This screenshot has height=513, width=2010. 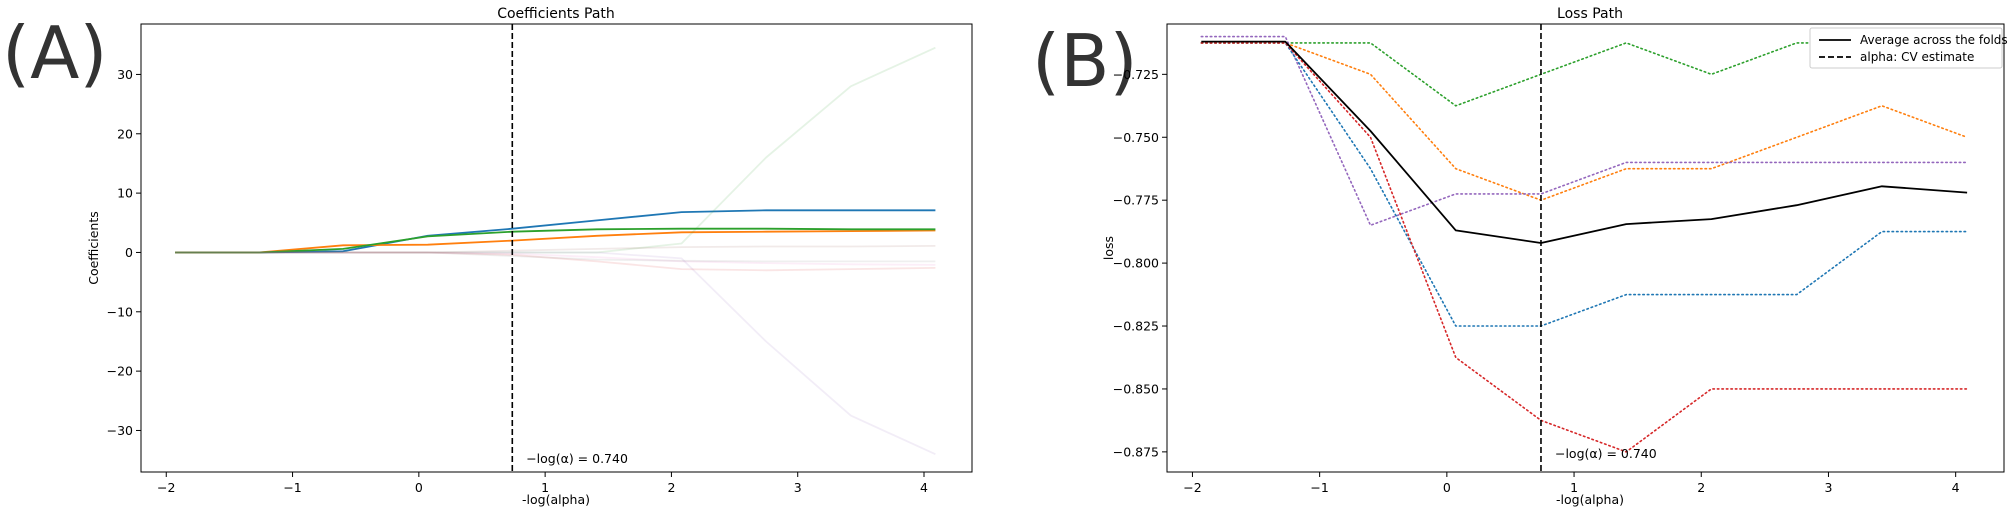 I want to click on y-tick-label: −0.775, so click(x=1136, y=200).